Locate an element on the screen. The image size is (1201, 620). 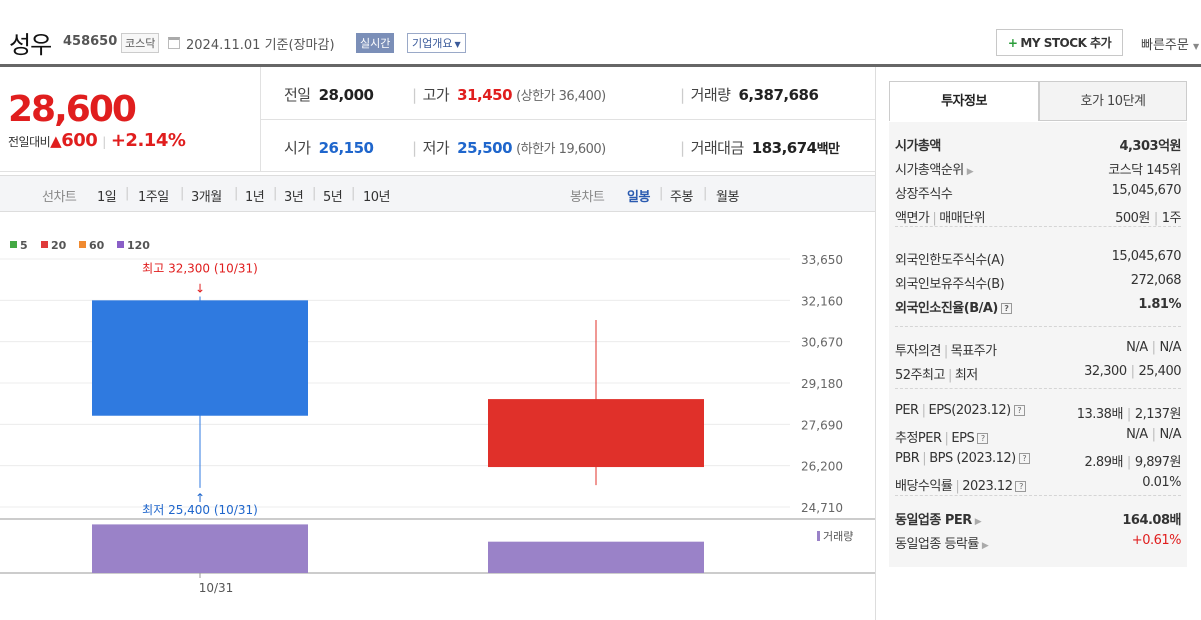
low-annotation: 최저 25,400 (10/31) is located at coordinates (200, 510).